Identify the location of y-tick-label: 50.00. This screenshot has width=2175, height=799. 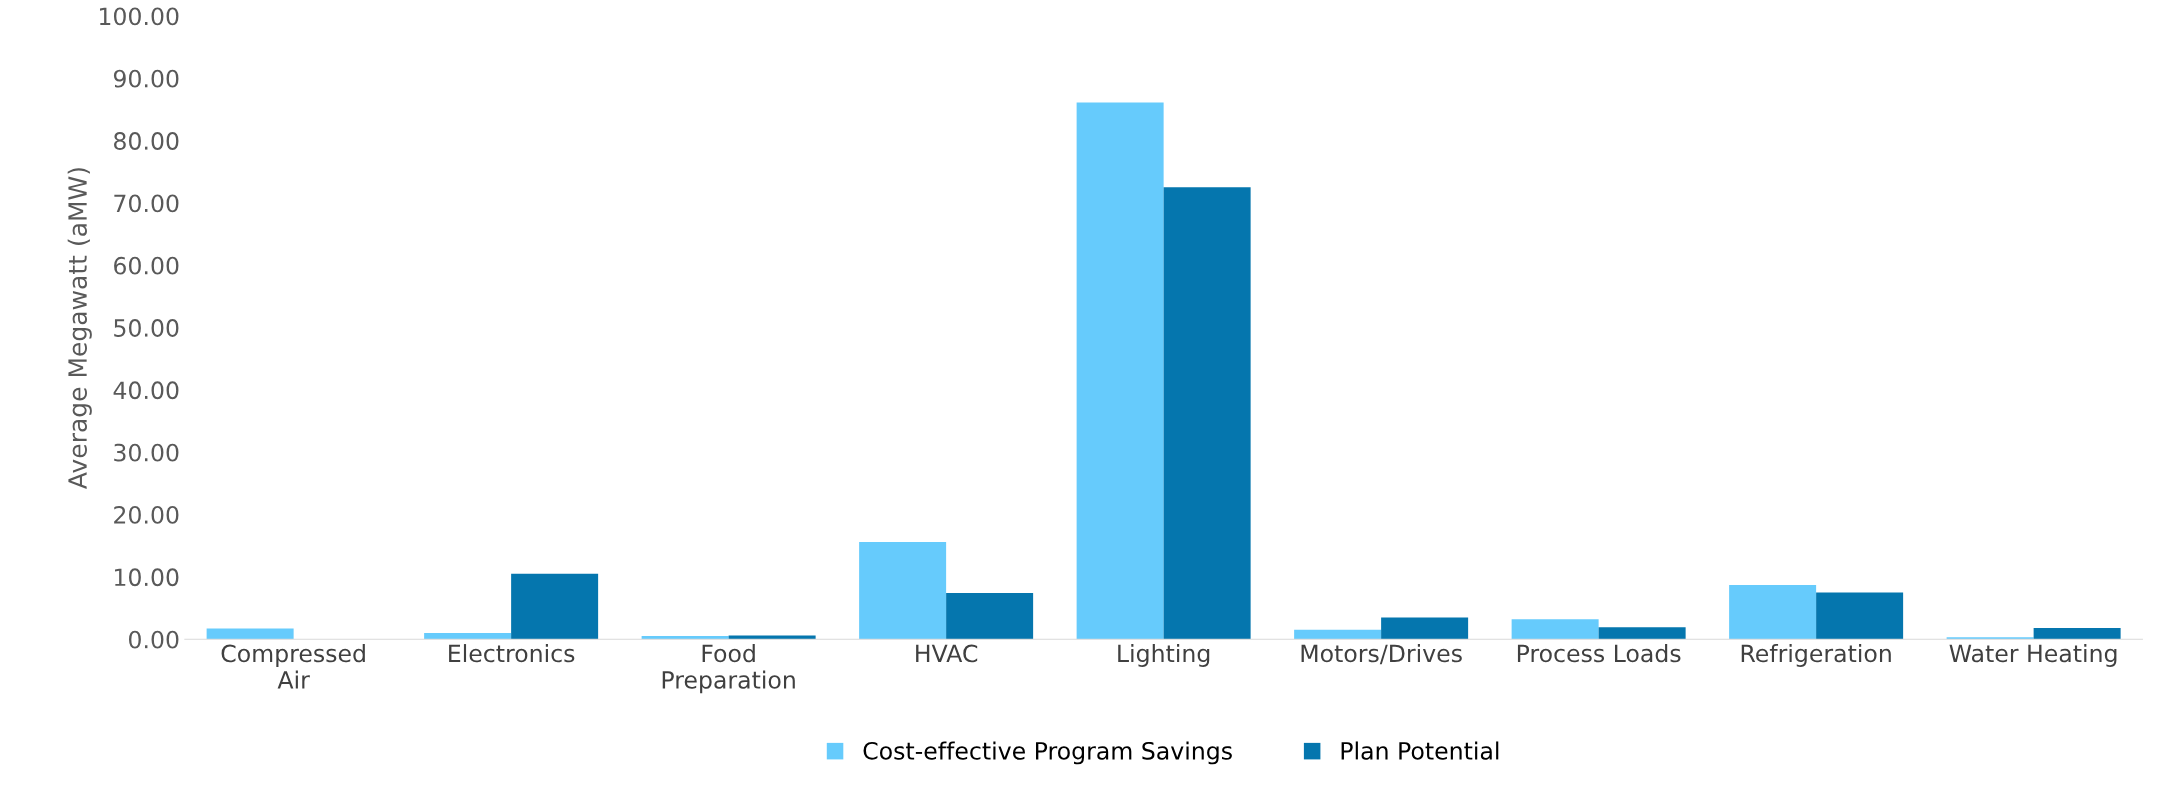
(146, 328).